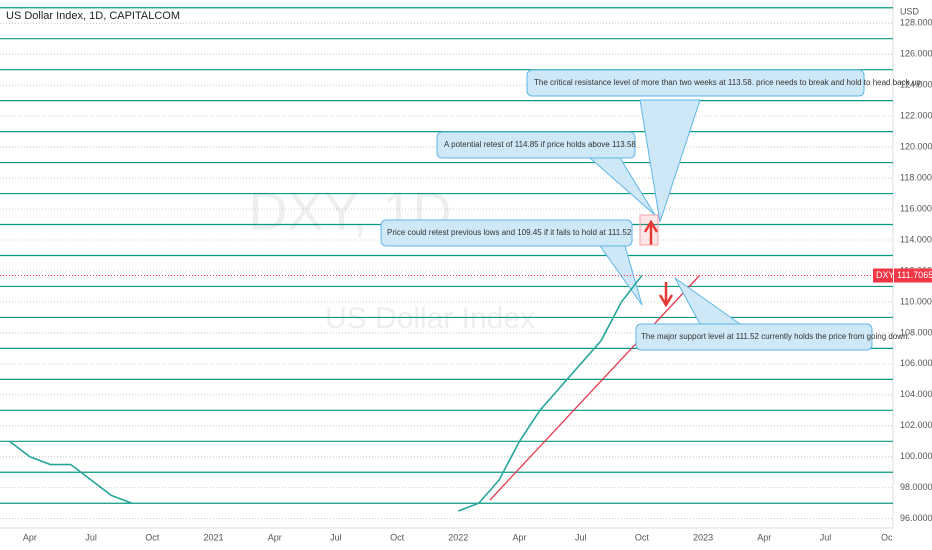 The width and height of the screenshot is (932, 550). What do you see at coordinates (703, 537) in the screenshot?
I see `x-tick-label: 2023` at bounding box center [703, 537].